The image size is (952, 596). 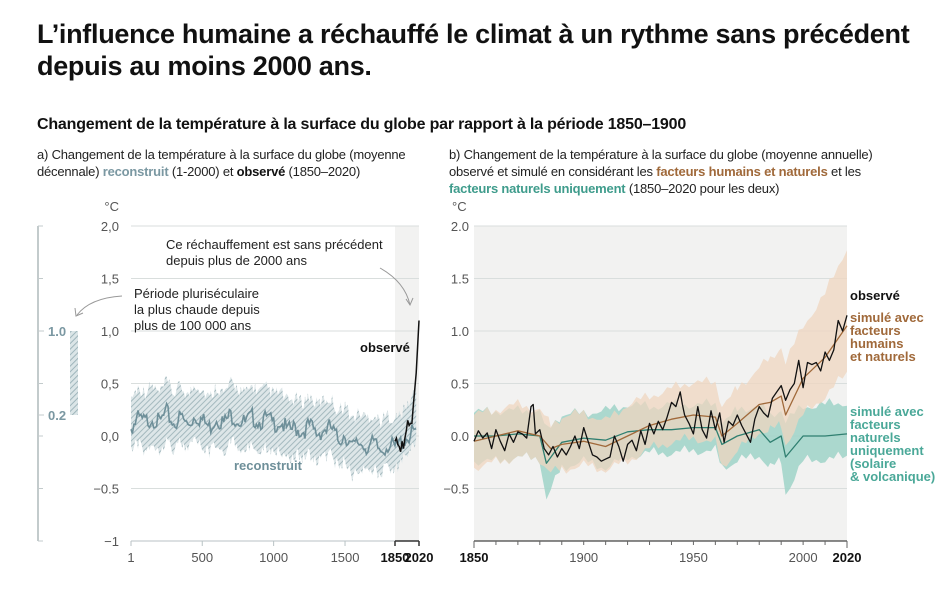 What do you see at coordinates (661, 445) in the screenshot?
I see `natural-only-line` at bounding box center [661, 445].